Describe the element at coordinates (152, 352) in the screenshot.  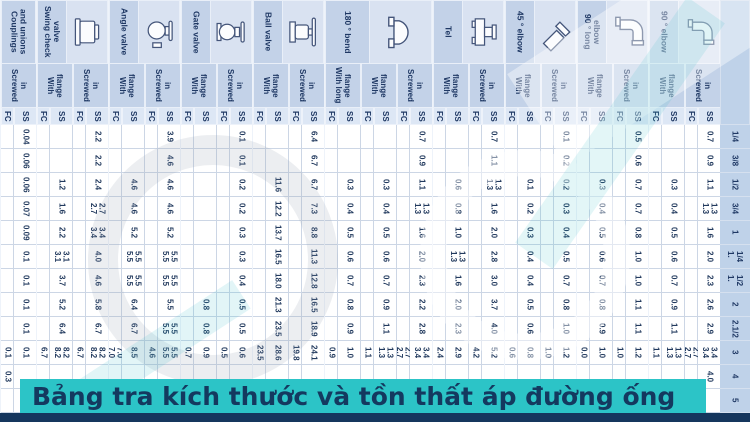
I see `cell-value: 4.6` at that location.